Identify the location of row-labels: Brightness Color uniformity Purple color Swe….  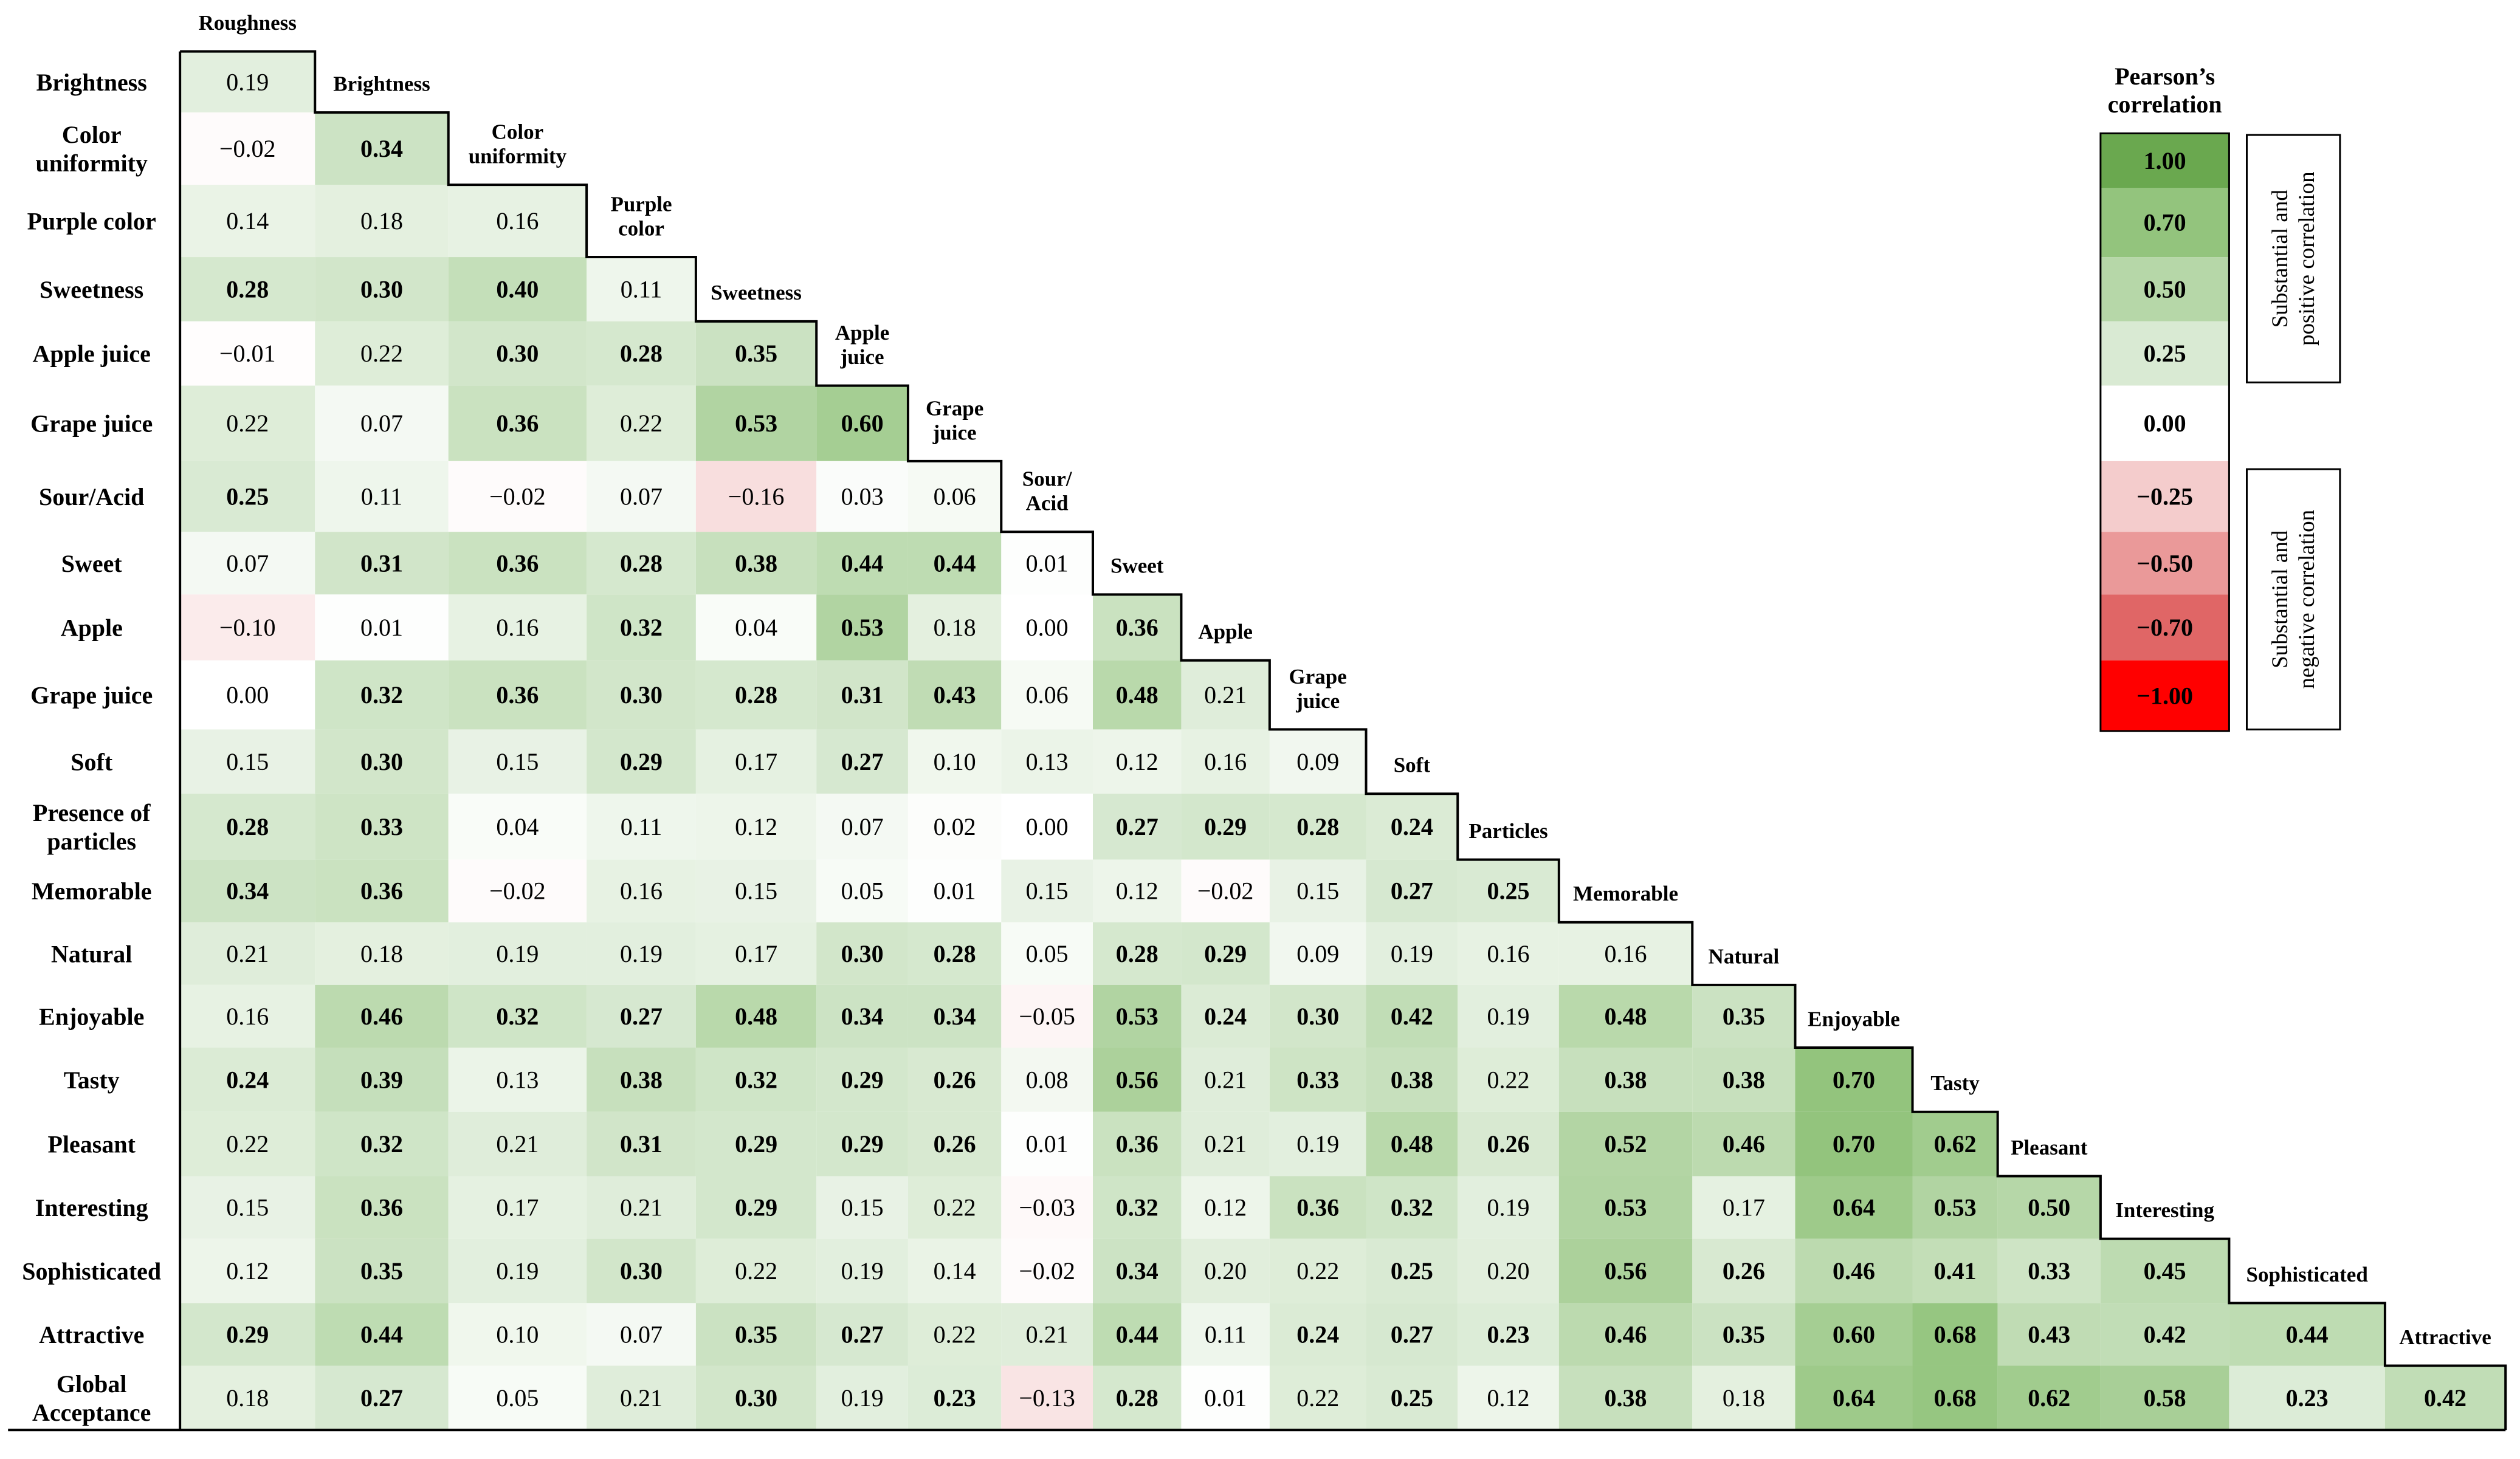
(91, 747).